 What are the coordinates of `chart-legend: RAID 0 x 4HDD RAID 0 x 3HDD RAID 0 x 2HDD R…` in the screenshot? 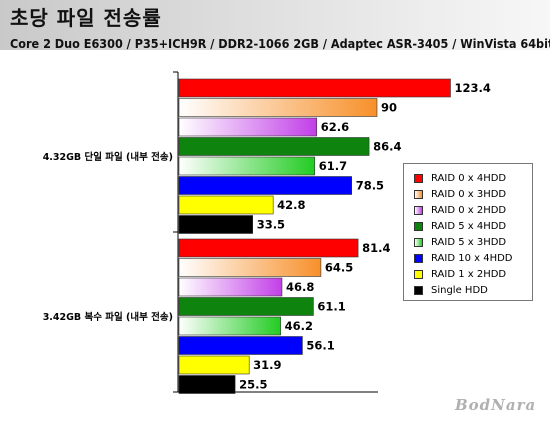 It's located at (468, 232).